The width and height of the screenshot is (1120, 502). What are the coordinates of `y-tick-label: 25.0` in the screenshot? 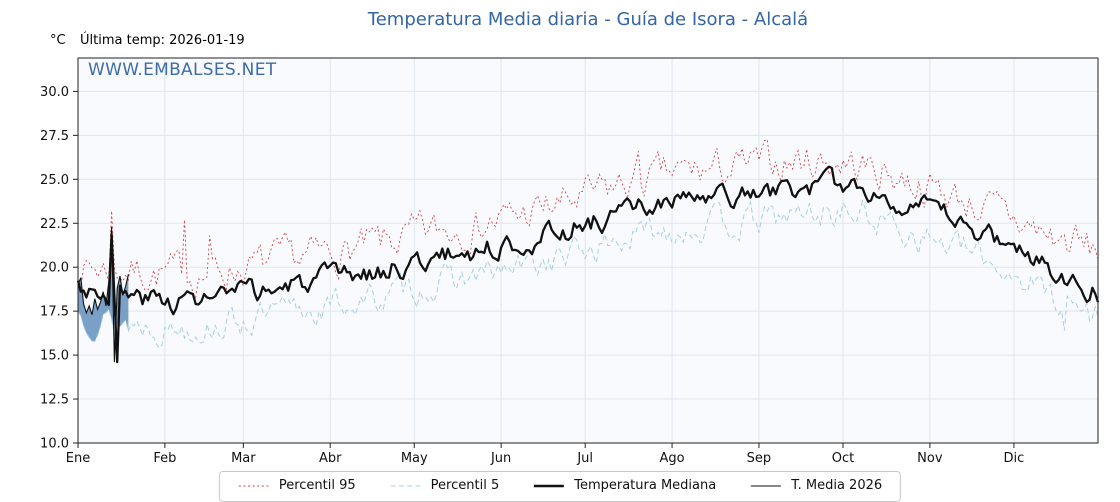 It's located at (54, 180).